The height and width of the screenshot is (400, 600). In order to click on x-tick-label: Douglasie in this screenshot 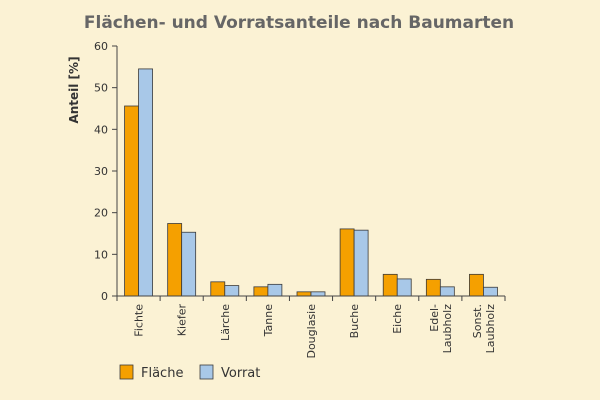, I will do `click(311, 331)`.